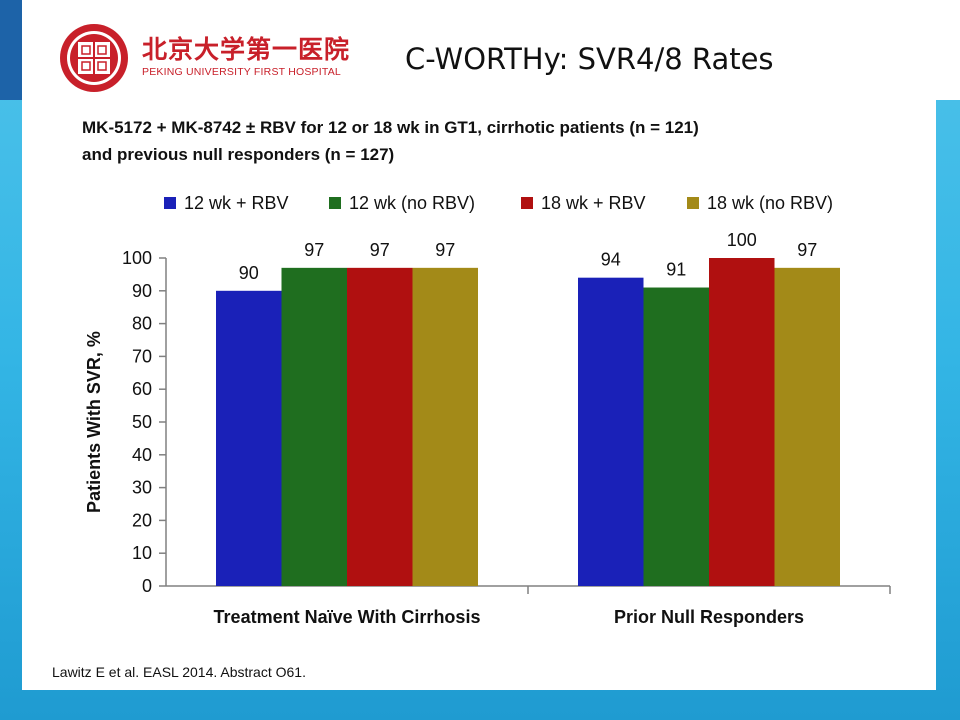  Describe the element at coordinates (412, 203) in the screenshot. I see `legend-label: 12 wk (no RBV)` at that location.